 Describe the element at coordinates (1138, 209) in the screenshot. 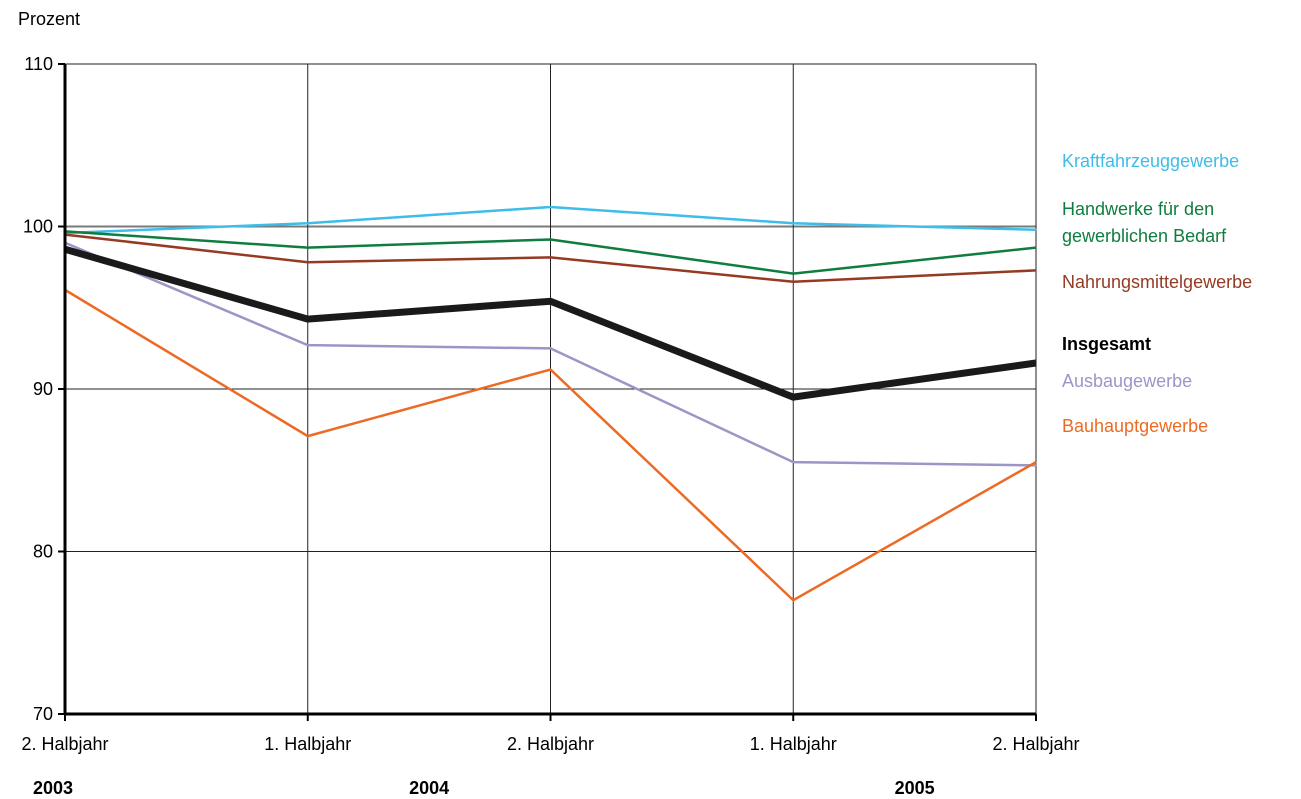

I see `legend-label-1-0: Handwerke für den` at that location.